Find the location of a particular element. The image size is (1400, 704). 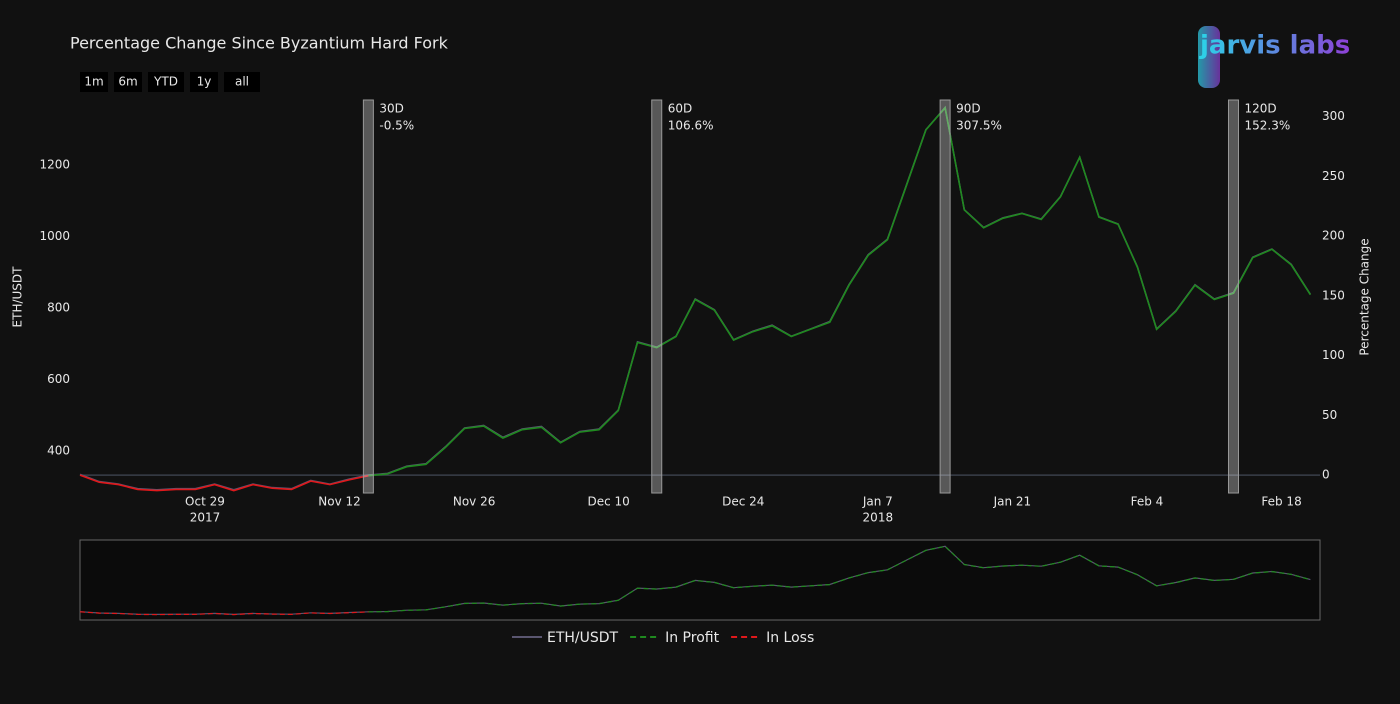

y2-tick-label: 300 is located at coordinates (1333, 116).